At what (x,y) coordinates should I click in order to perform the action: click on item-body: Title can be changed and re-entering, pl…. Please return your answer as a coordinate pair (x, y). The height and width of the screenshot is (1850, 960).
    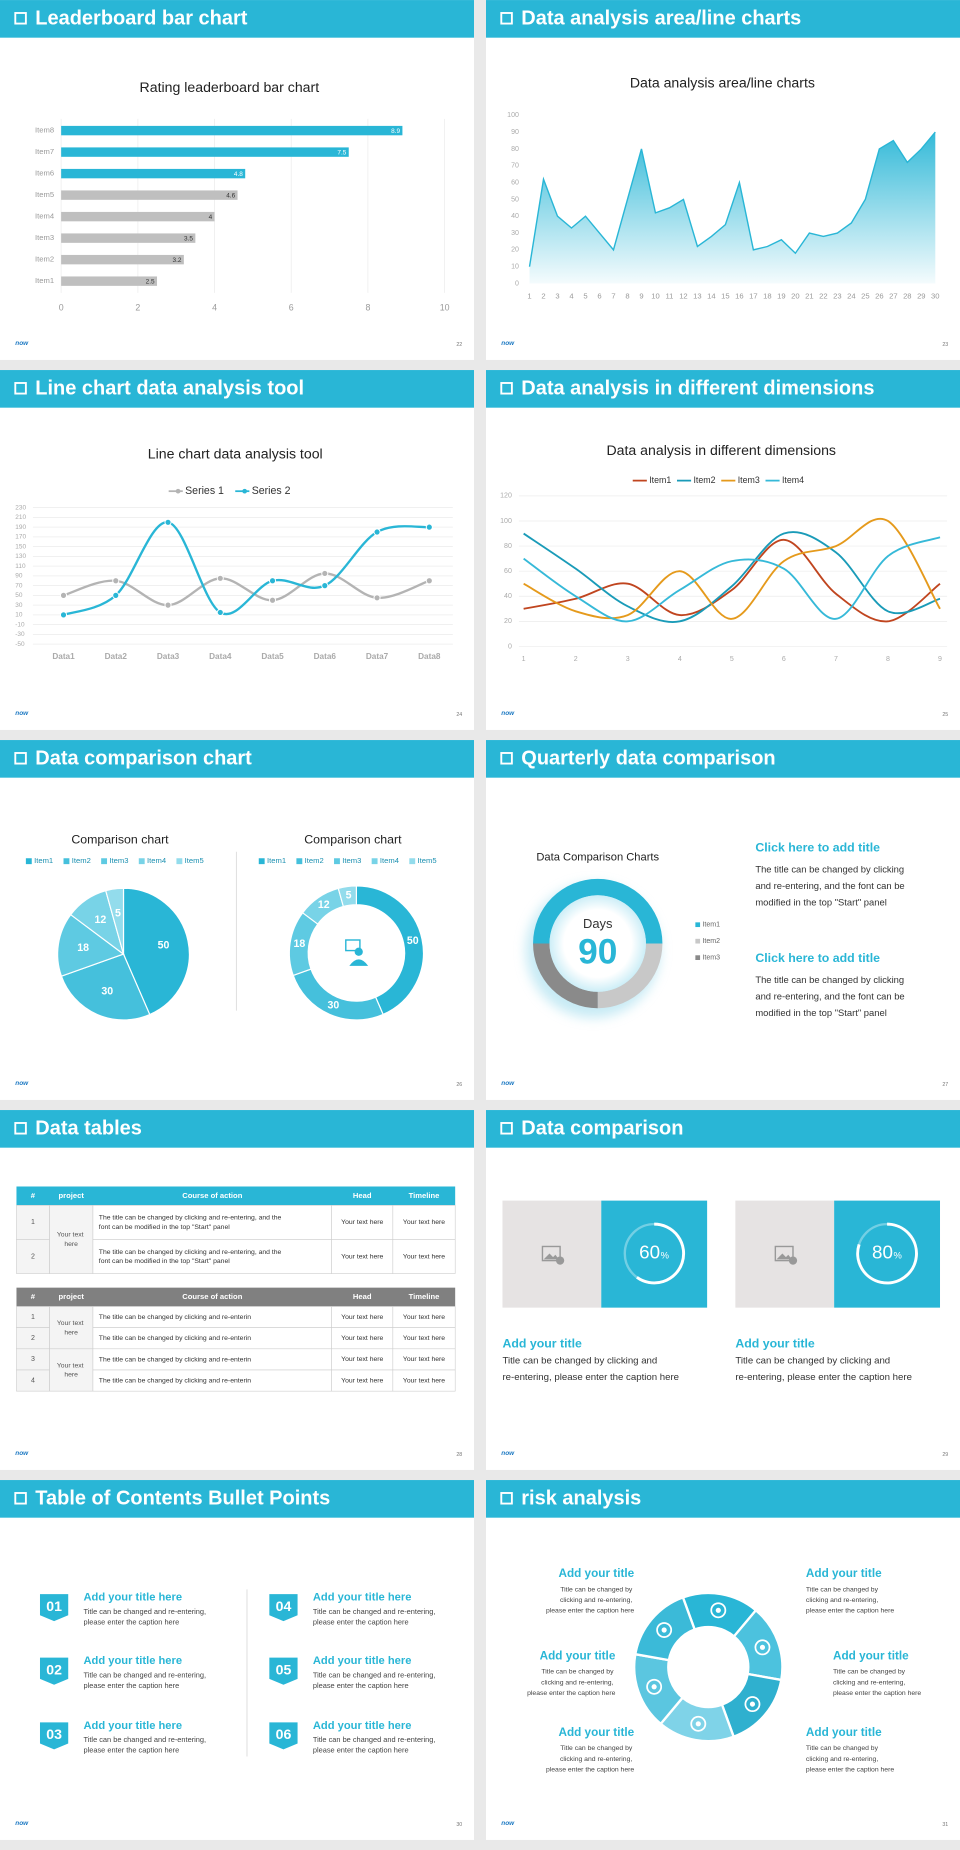
    Looking at the image, I should click on (375, 1680).